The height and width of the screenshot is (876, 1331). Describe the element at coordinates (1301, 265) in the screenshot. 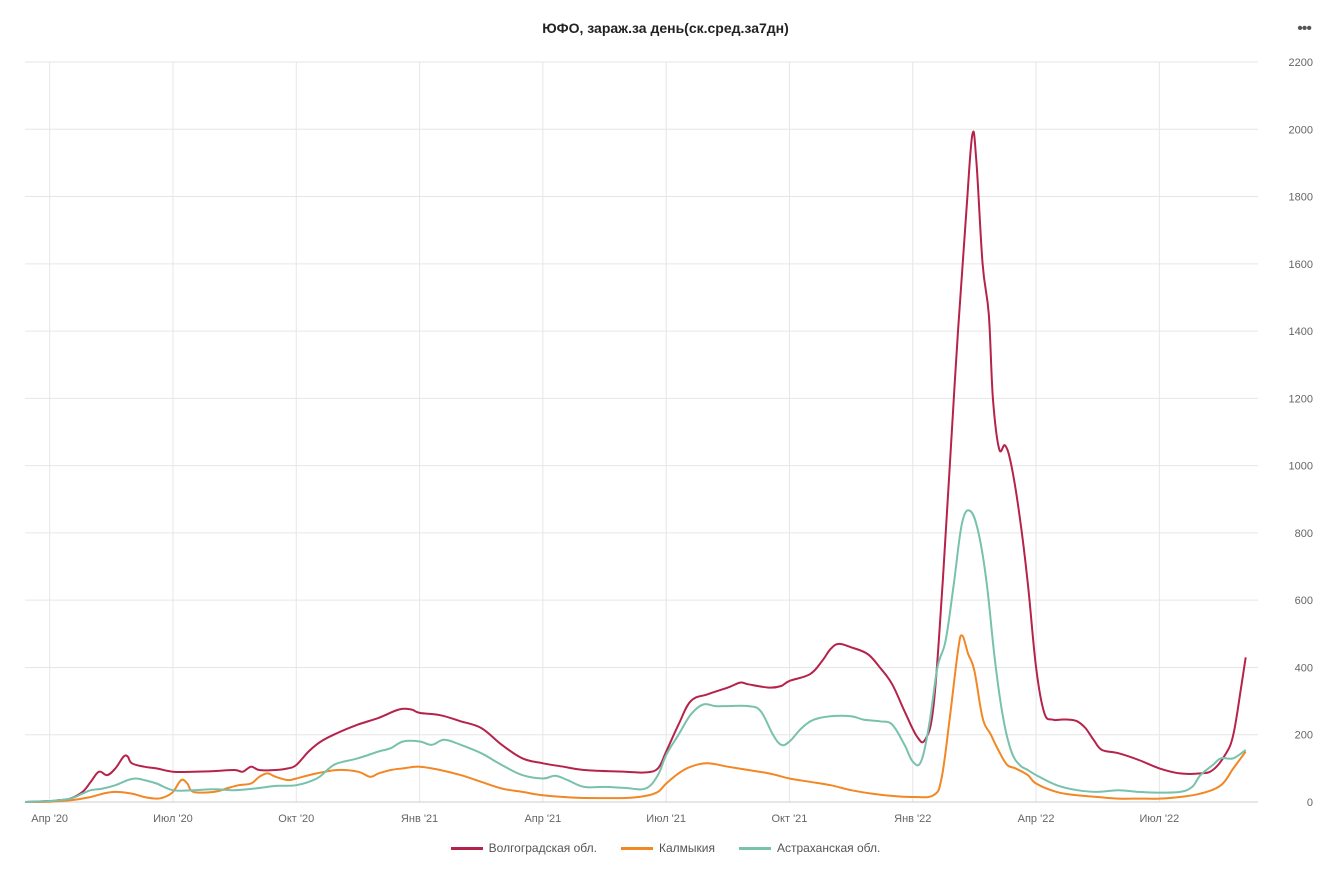

I see `y-tick-label: 1600` at that location.